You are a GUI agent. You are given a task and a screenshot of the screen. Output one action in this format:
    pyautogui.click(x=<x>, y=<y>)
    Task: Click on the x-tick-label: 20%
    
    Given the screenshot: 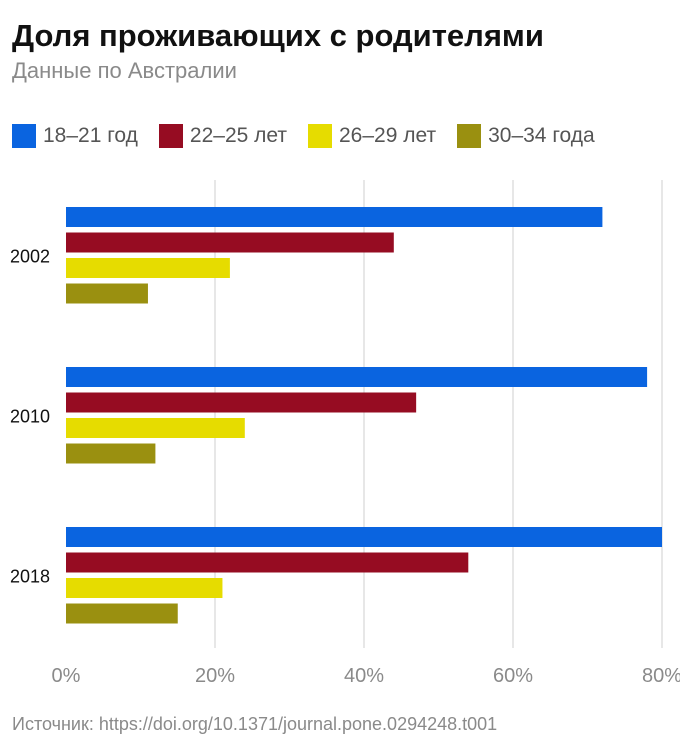 What is the action you would take?
    pyautogui.click(x=215, y=676)
    